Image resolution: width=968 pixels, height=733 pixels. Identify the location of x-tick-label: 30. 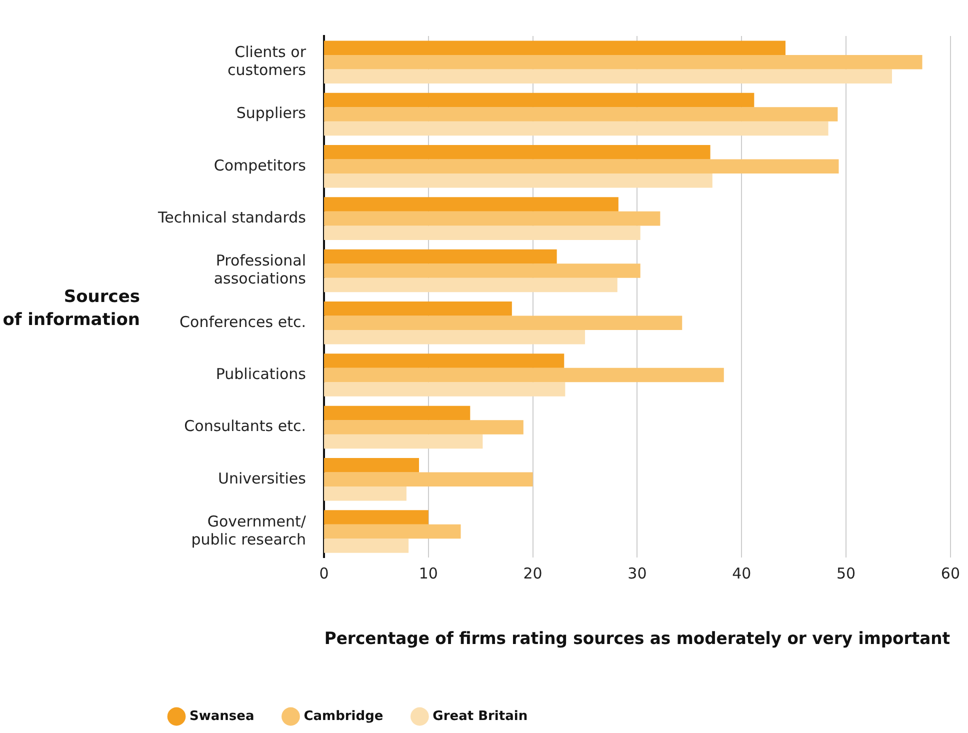
(637, 573).